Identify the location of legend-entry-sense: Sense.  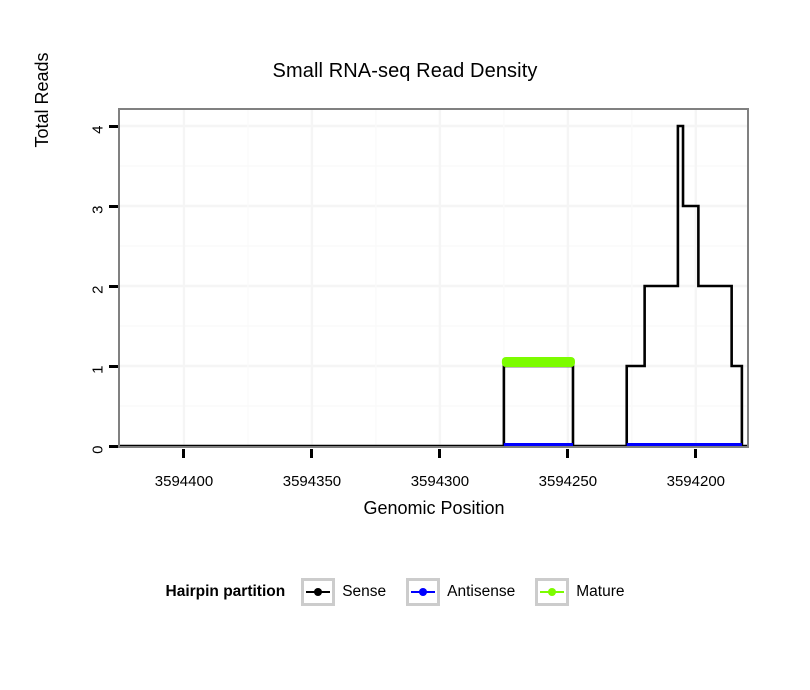
(350, 592).